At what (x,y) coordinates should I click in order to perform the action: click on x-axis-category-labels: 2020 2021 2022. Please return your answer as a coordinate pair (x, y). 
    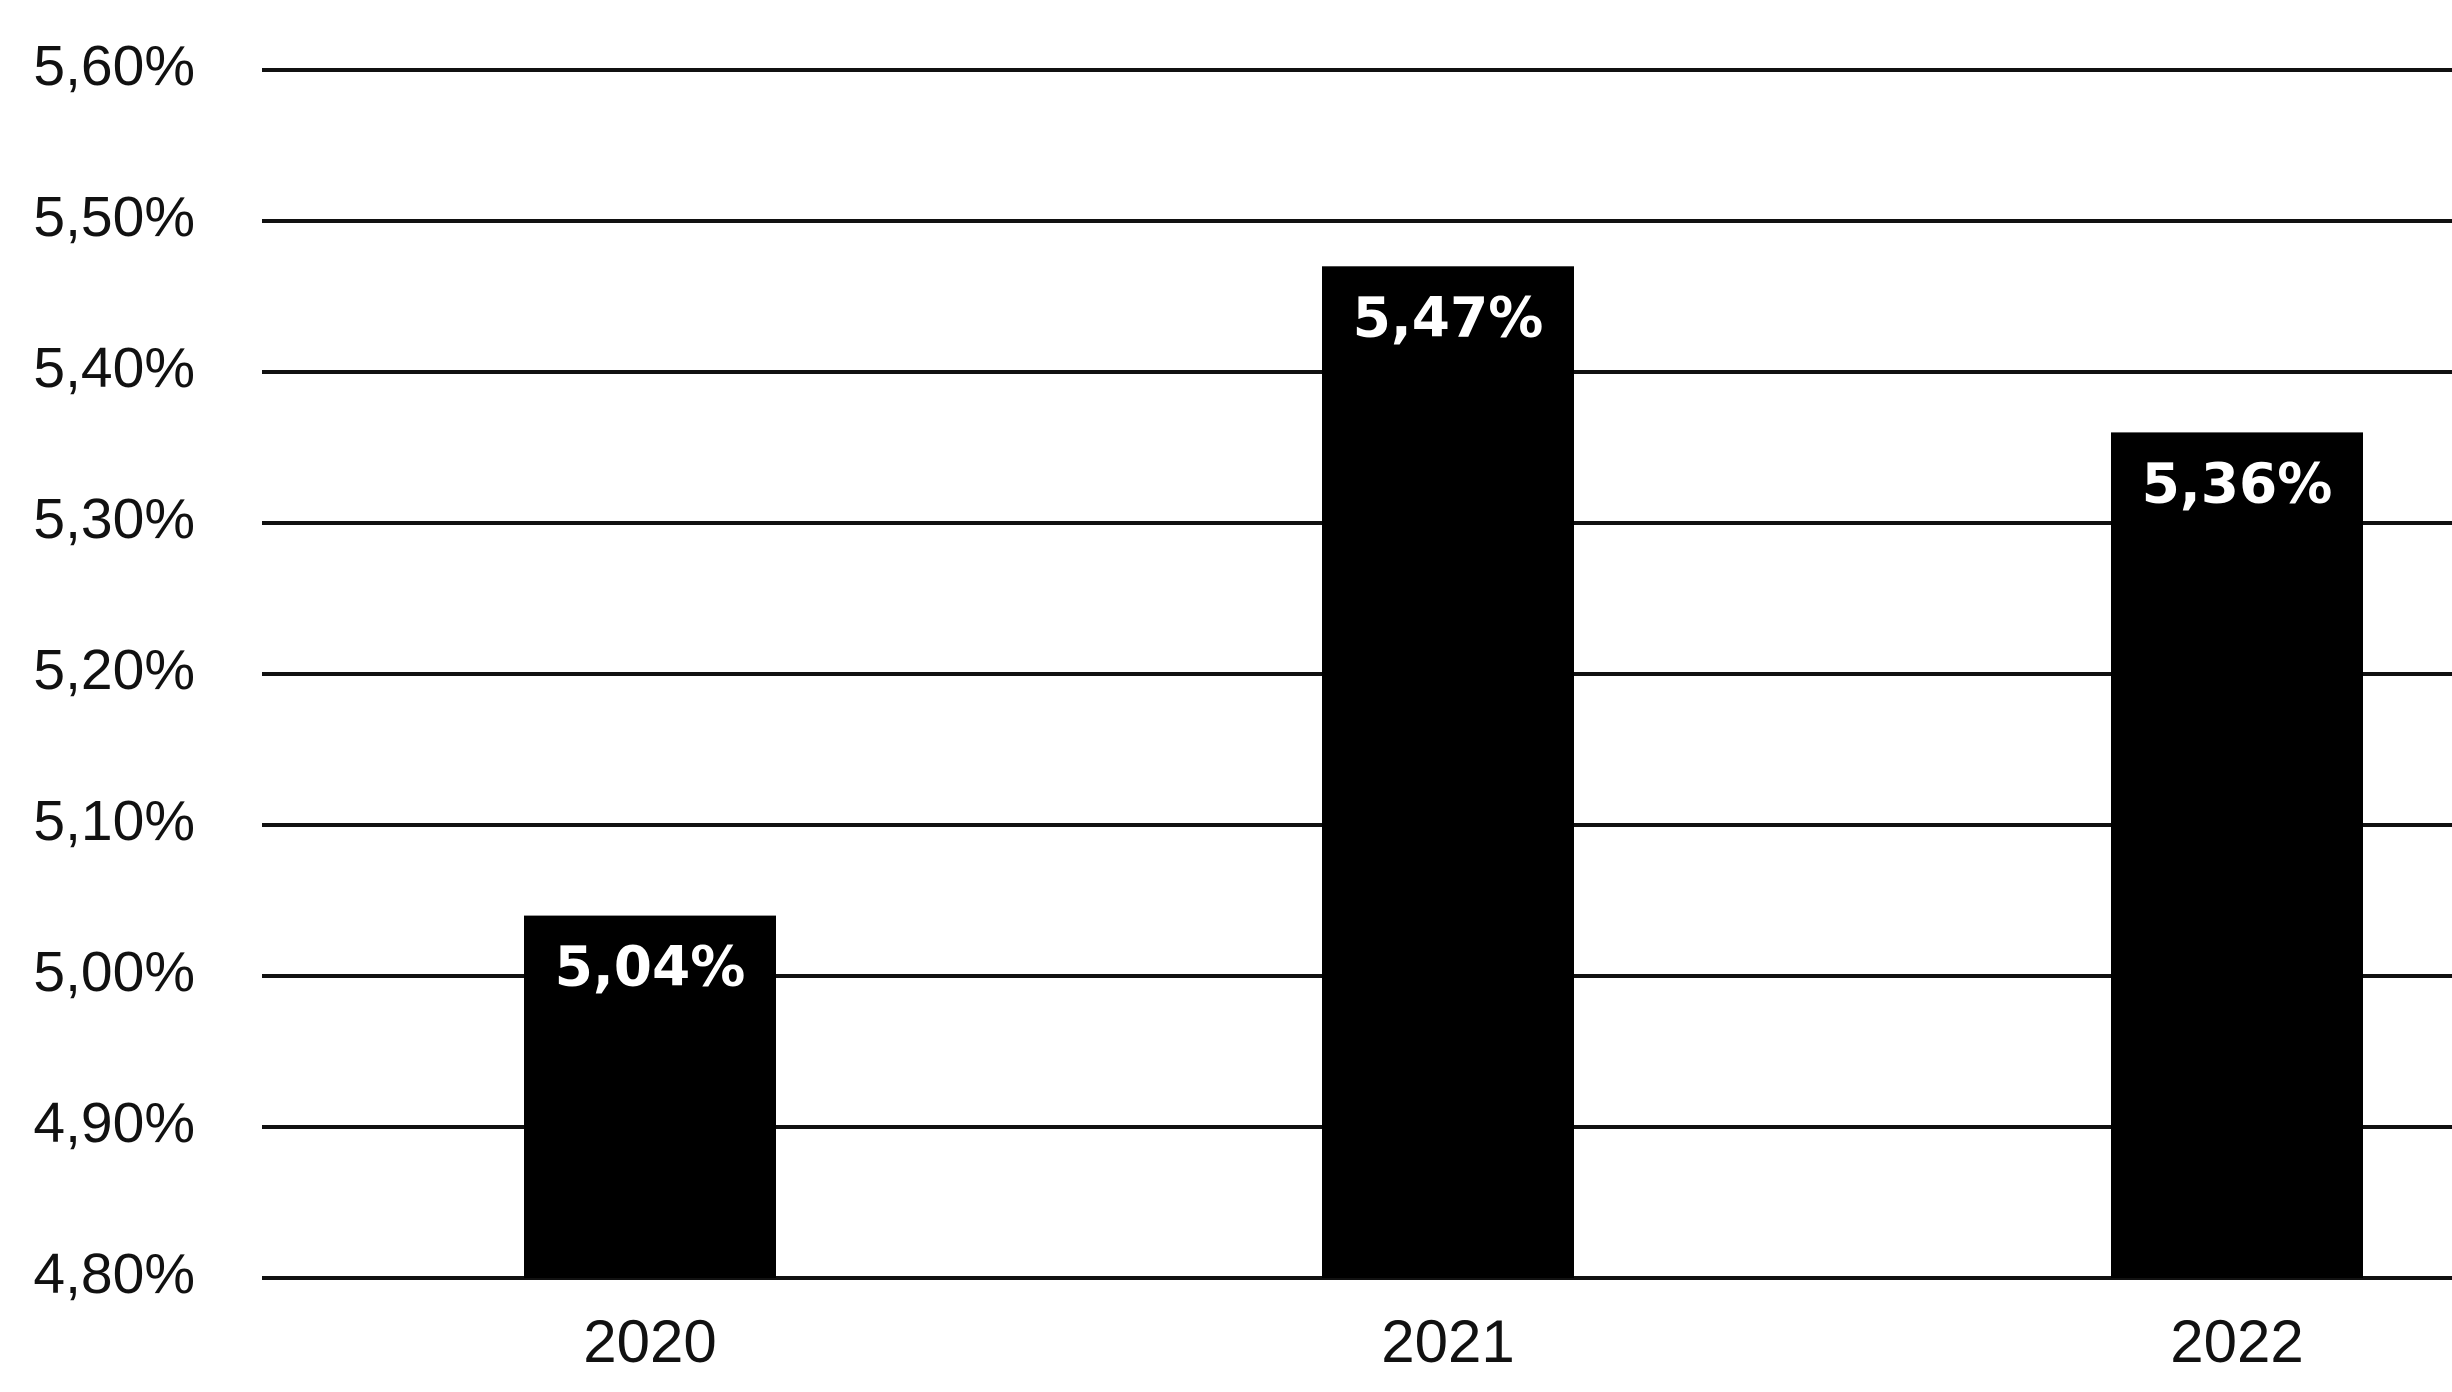
    Looking at the image, I should click on (1443, 1341).